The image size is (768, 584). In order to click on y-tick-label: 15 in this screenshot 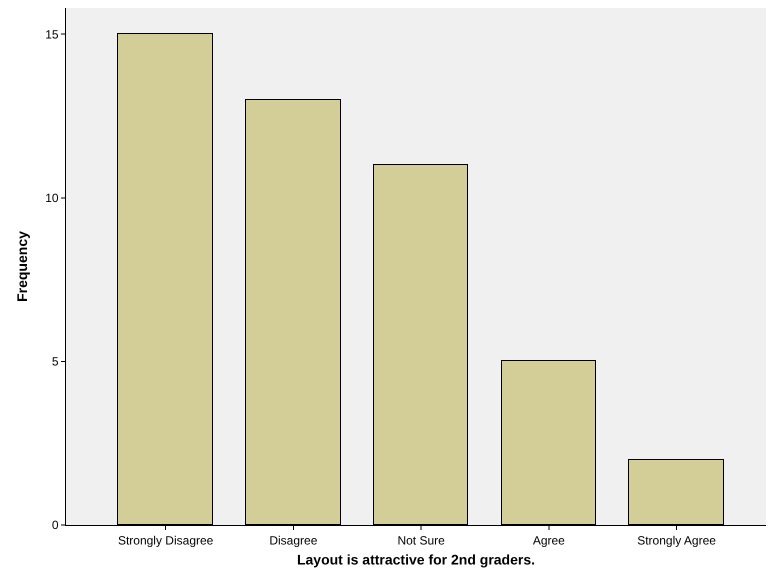, I will do `click(52, 34)`.